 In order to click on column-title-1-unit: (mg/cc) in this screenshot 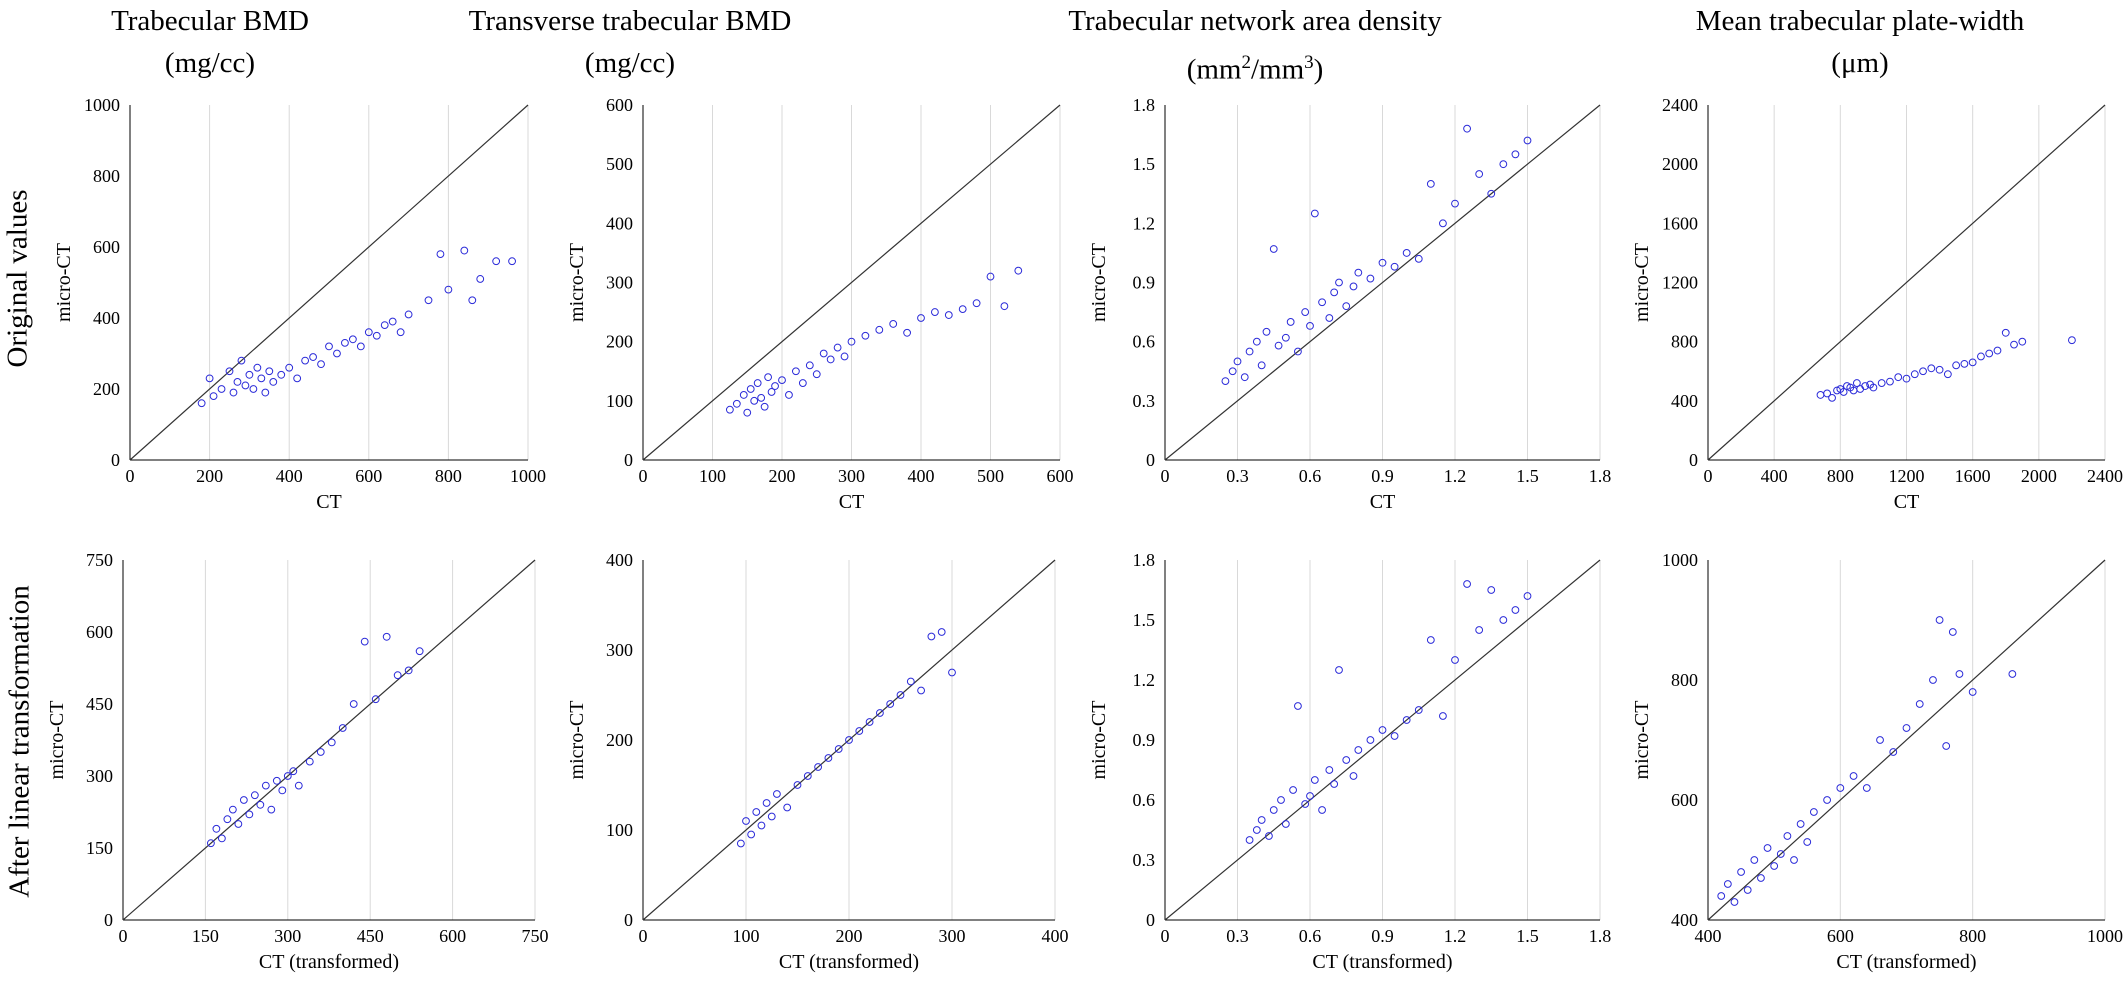, I will do `click(210, 63)`.